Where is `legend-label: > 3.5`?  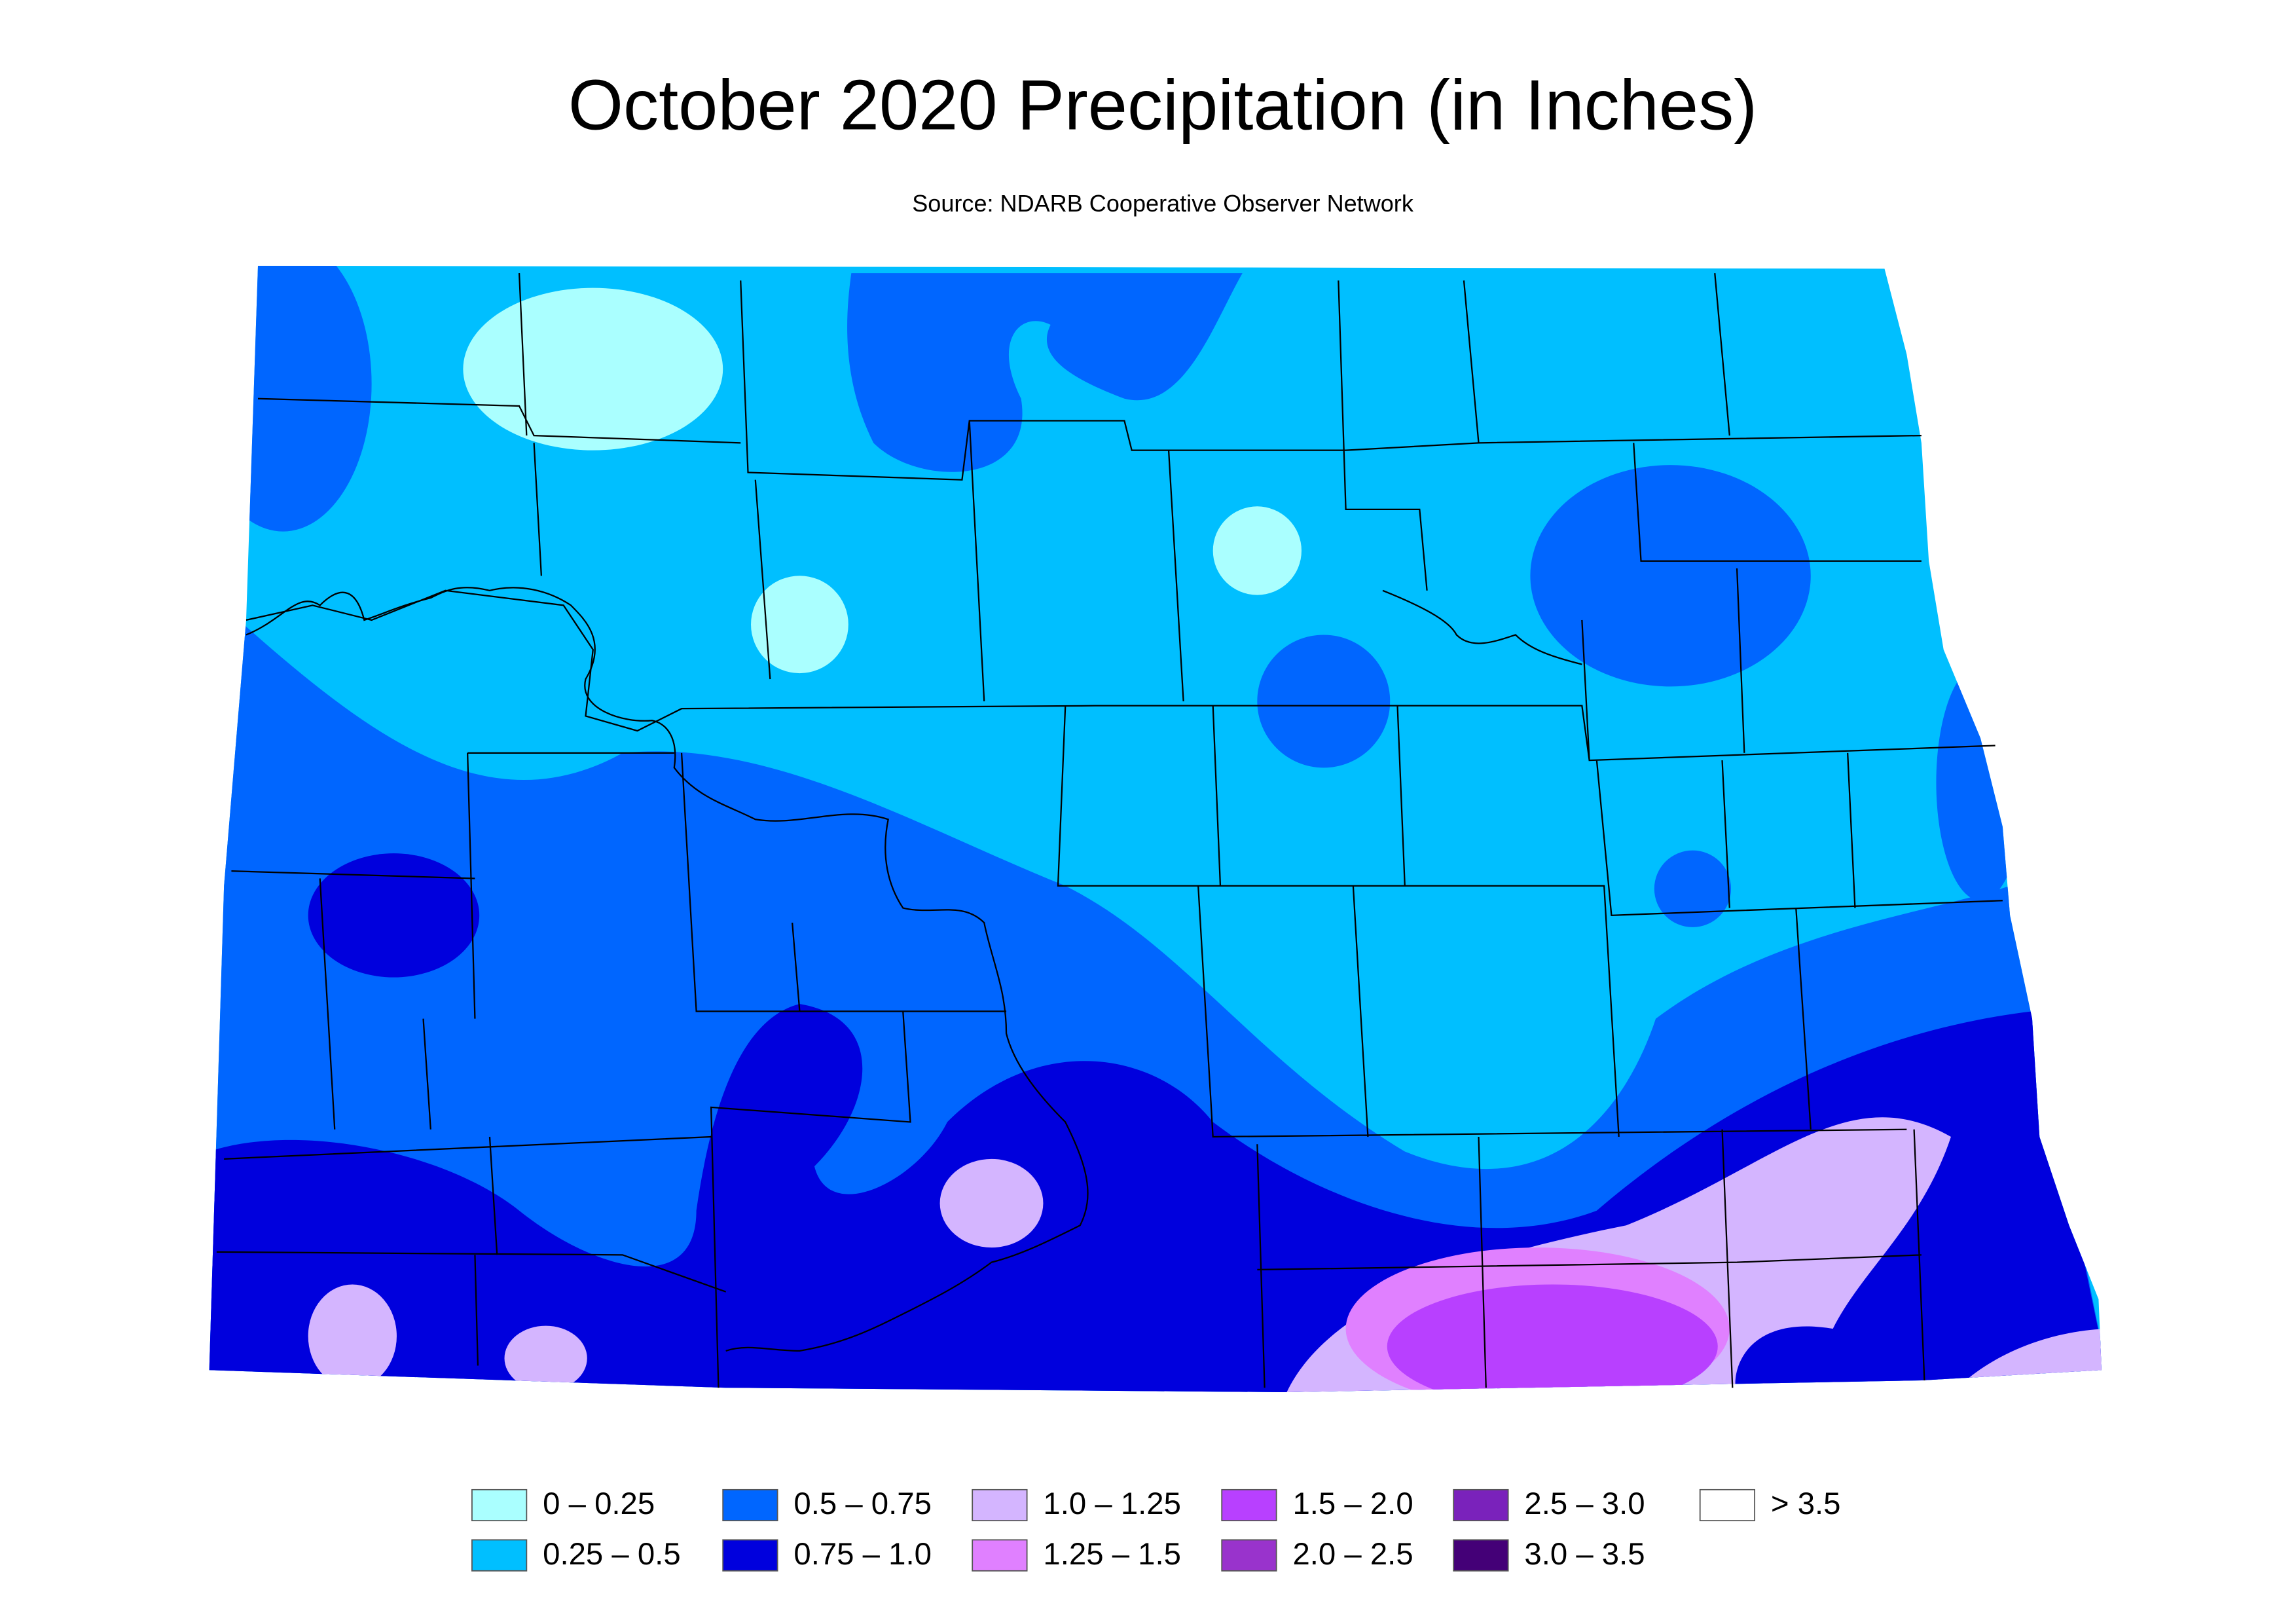 legend-label: > 3.5 is located at coordinates (1806, 1503).